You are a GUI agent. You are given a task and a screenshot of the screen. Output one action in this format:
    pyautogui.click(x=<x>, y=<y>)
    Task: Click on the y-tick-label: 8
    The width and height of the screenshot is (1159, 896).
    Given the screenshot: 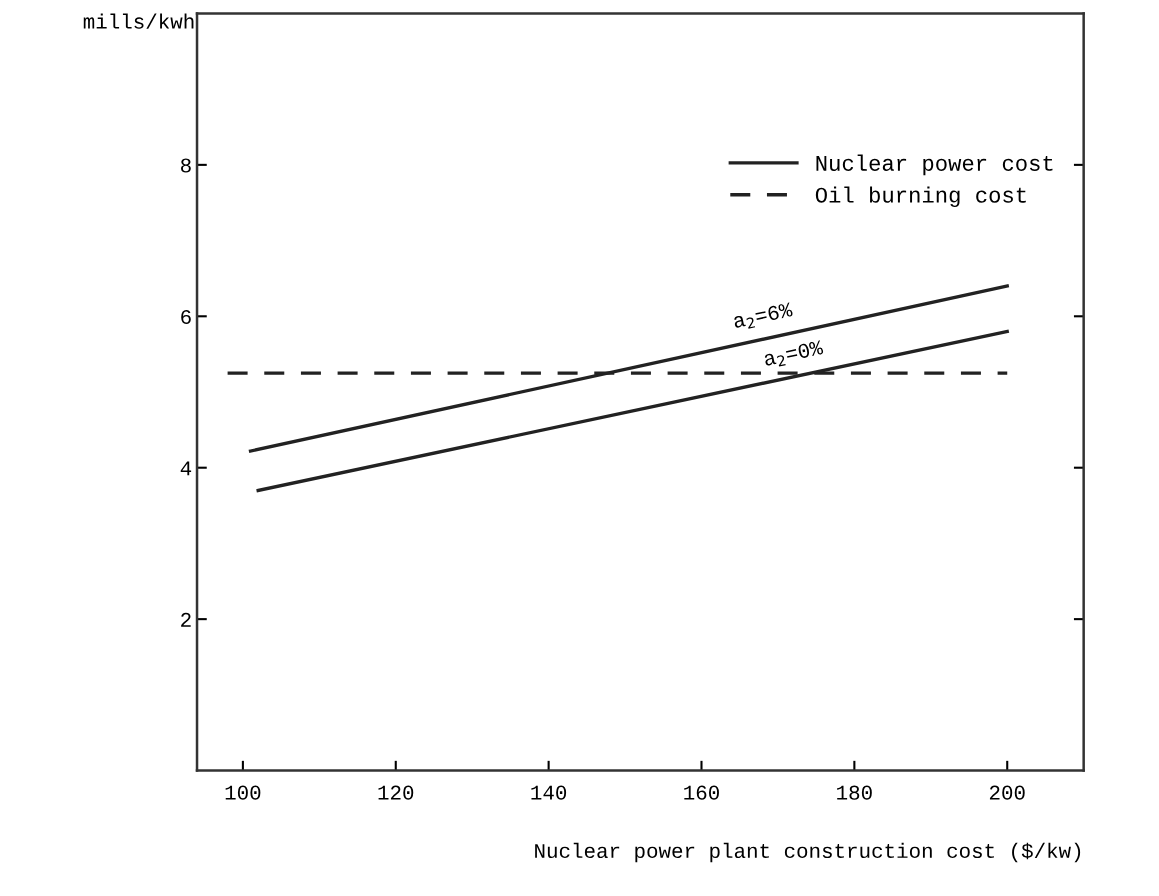 What is the action you would take?
    pyautogui.click(x=186, y=165)
    